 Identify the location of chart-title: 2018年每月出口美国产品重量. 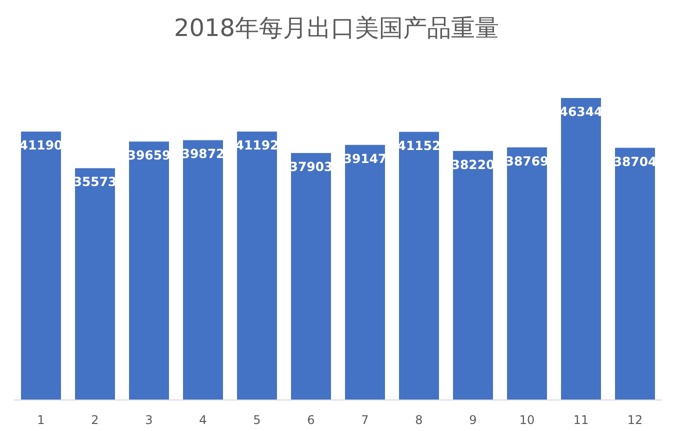
(337, 28).